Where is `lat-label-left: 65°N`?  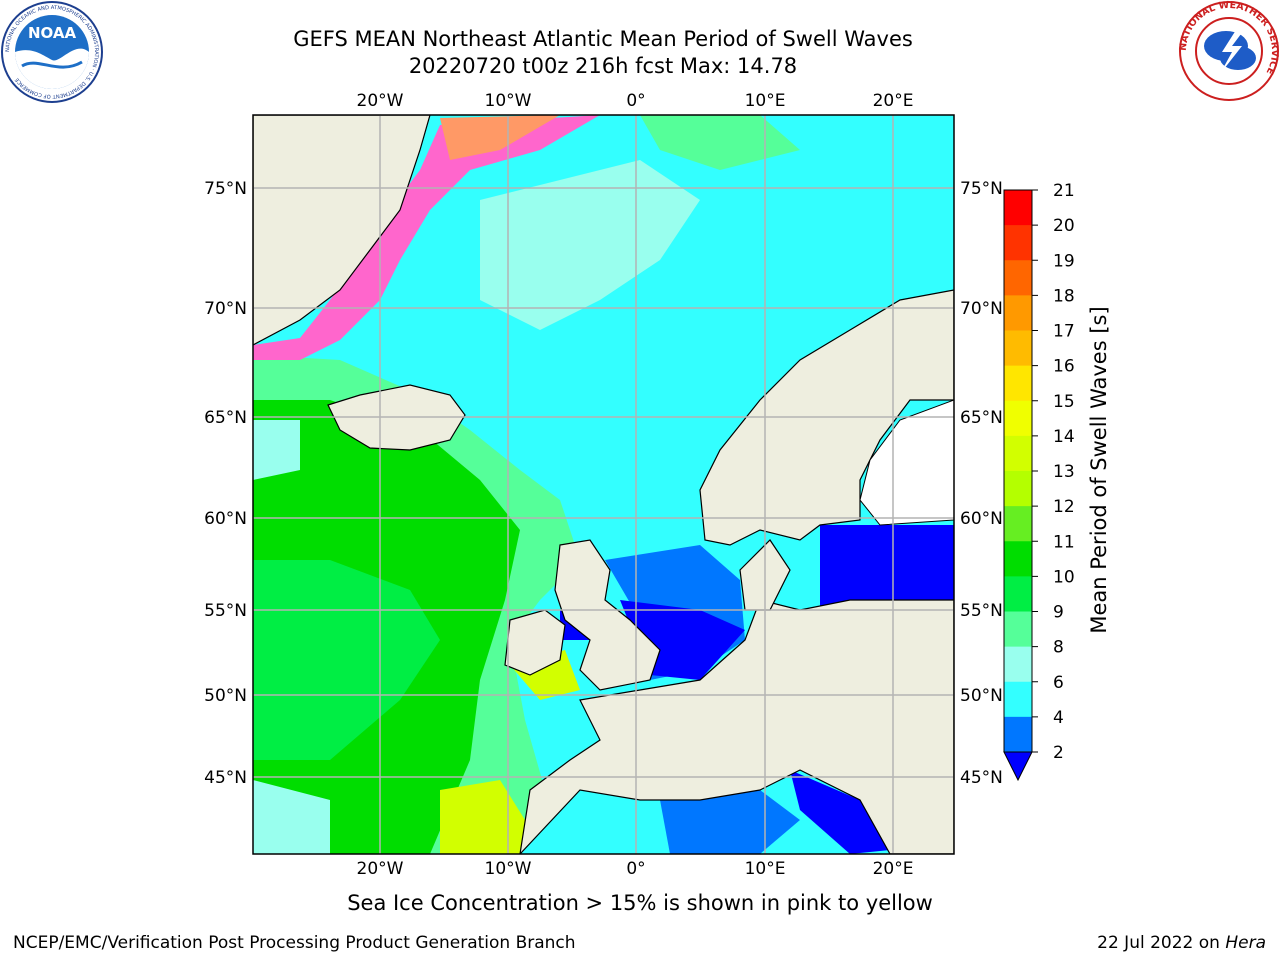
lat-label-left: 65°N is located at coordinates (225, 418).